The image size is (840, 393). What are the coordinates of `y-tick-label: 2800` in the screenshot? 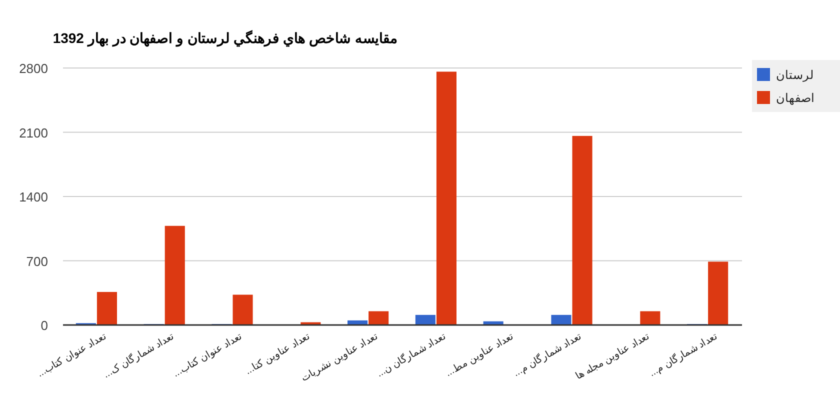 It's located at (33, 68).